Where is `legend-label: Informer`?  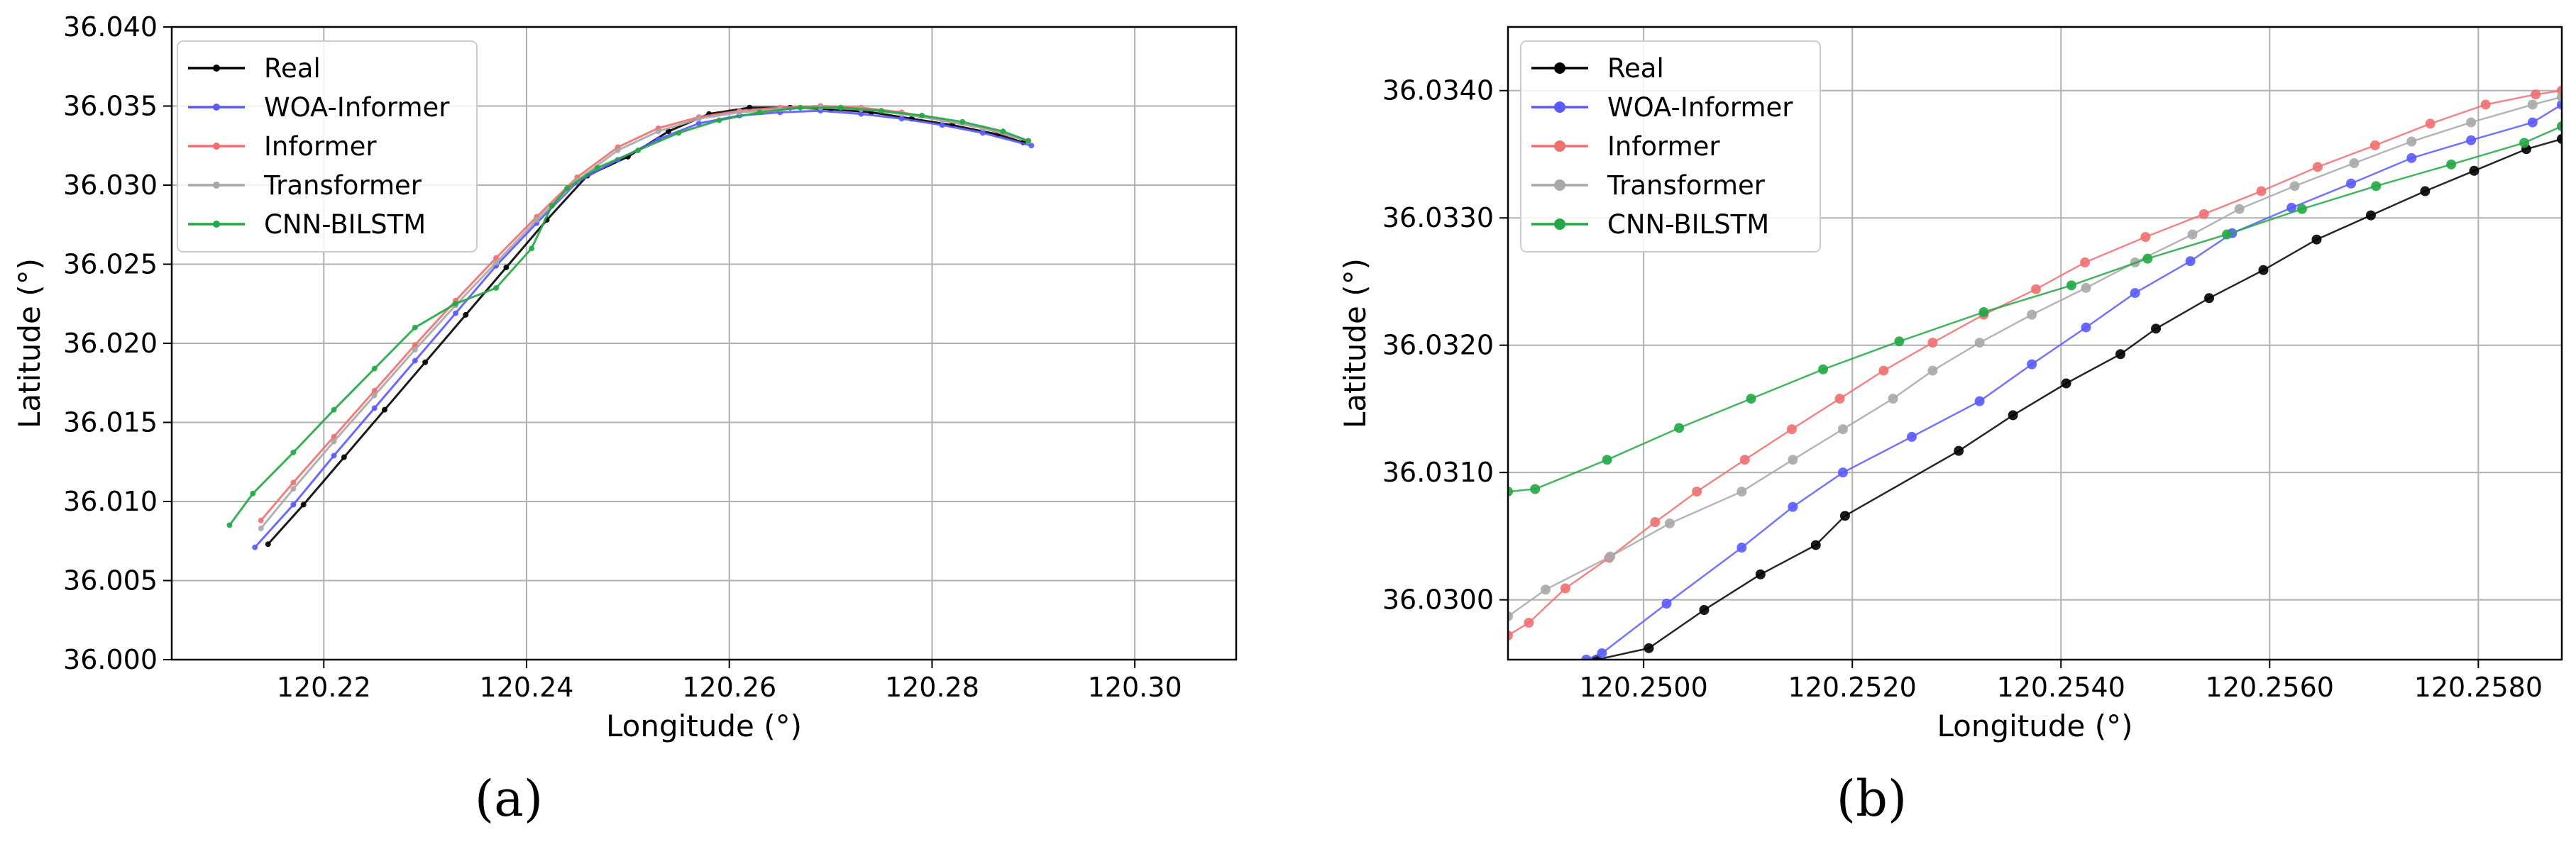
legend-label: Informer is located at coordinates (1663, 146).